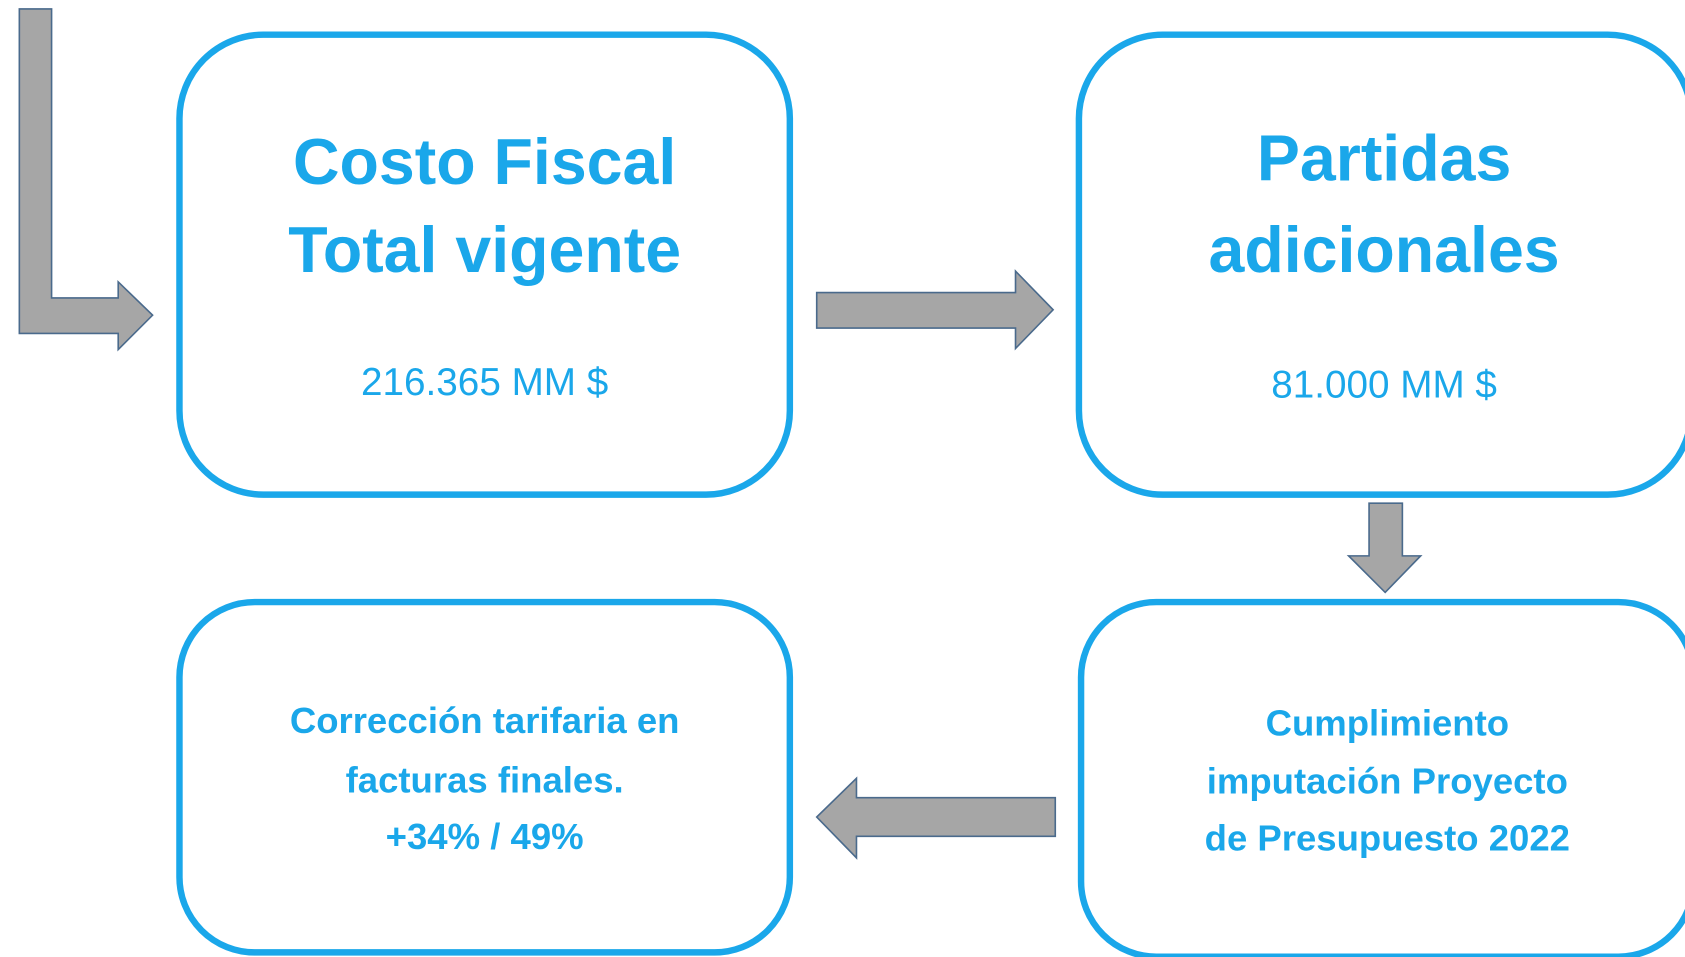 This screenshot has width=1685, height=957. What do you see at coordinates (484, 162) in the screenshot?
I see `node-title: Costo Fiscal` at bounding box center [484, 162].